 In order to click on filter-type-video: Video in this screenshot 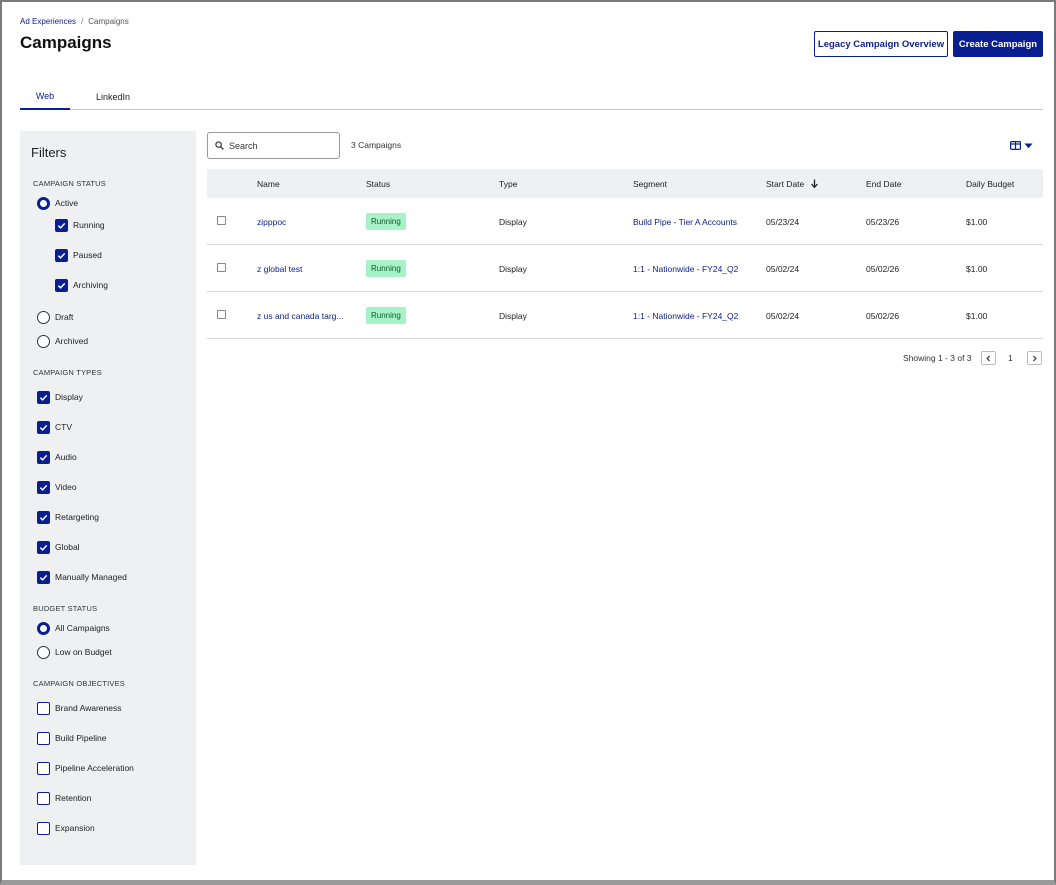, I will do `click(57, 487)`.